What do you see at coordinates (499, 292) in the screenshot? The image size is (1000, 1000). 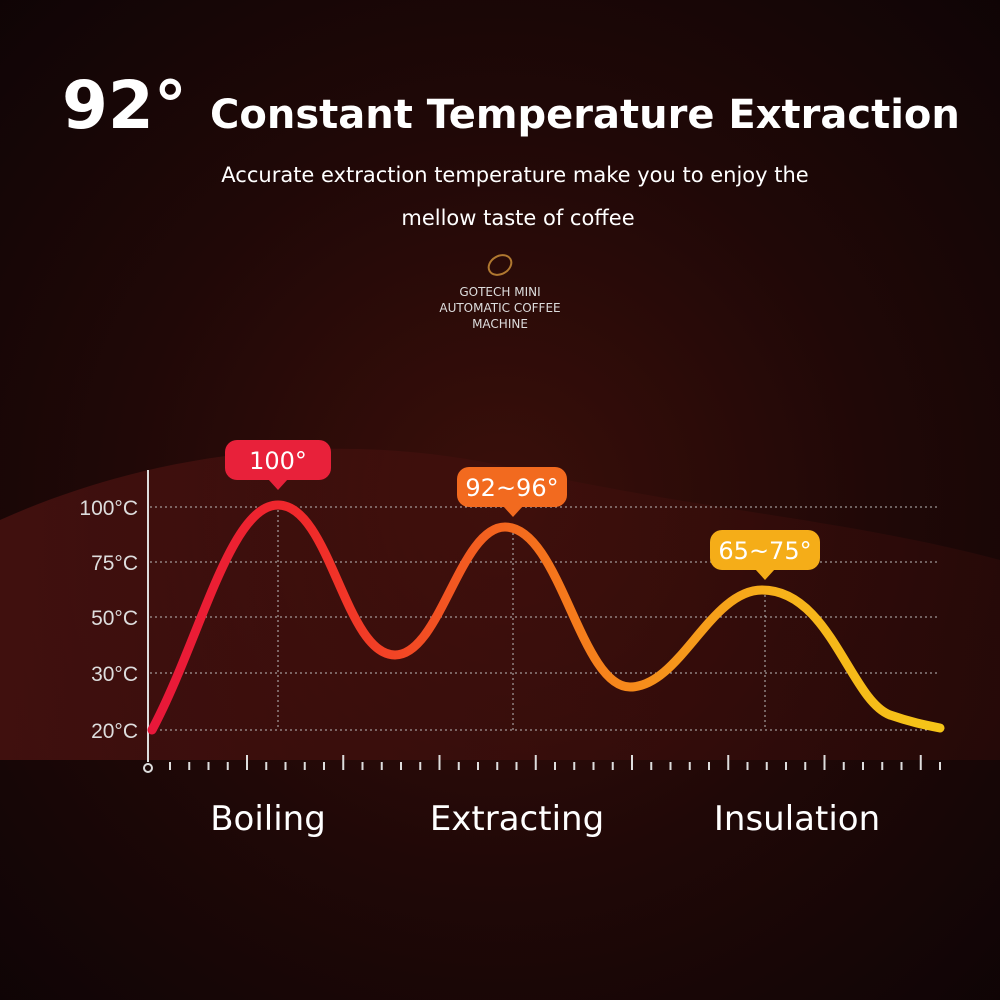 I see `logo-text: GOTECH MINI` at bounding box center [499, 292].